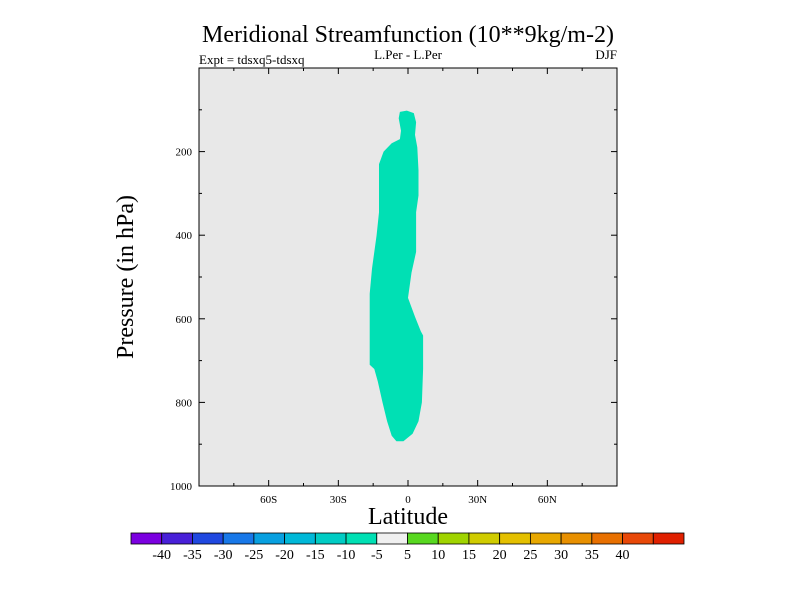 This screenshot has width=800, height=600. Describe the element at coordinates (184, 320) in the screenshot. I see `y-tick-label: 600` at that location.